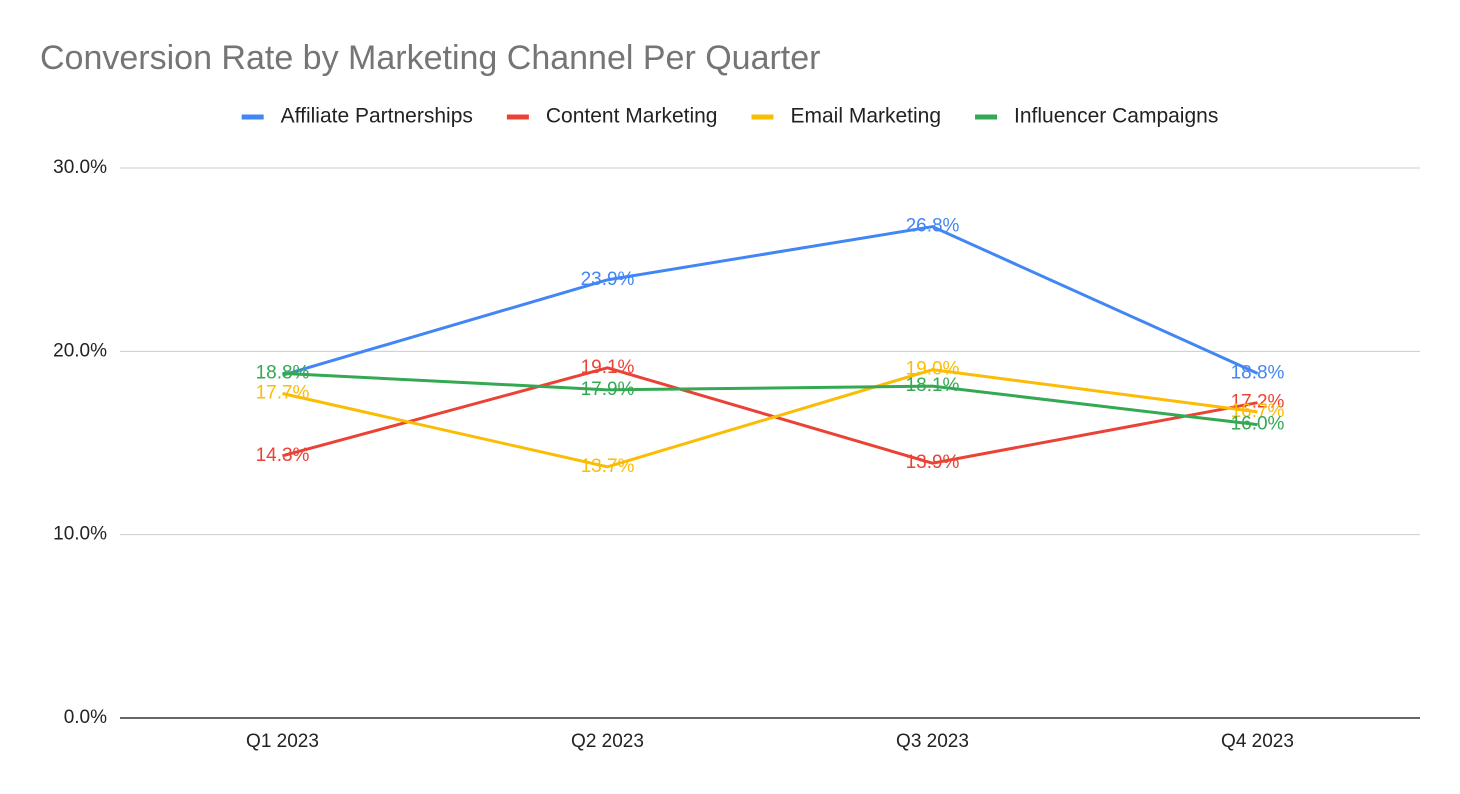  Describe the element at coordinates (1257, 741) in the screenshot. I see `x-tick-label: Q4 2023` at that location.